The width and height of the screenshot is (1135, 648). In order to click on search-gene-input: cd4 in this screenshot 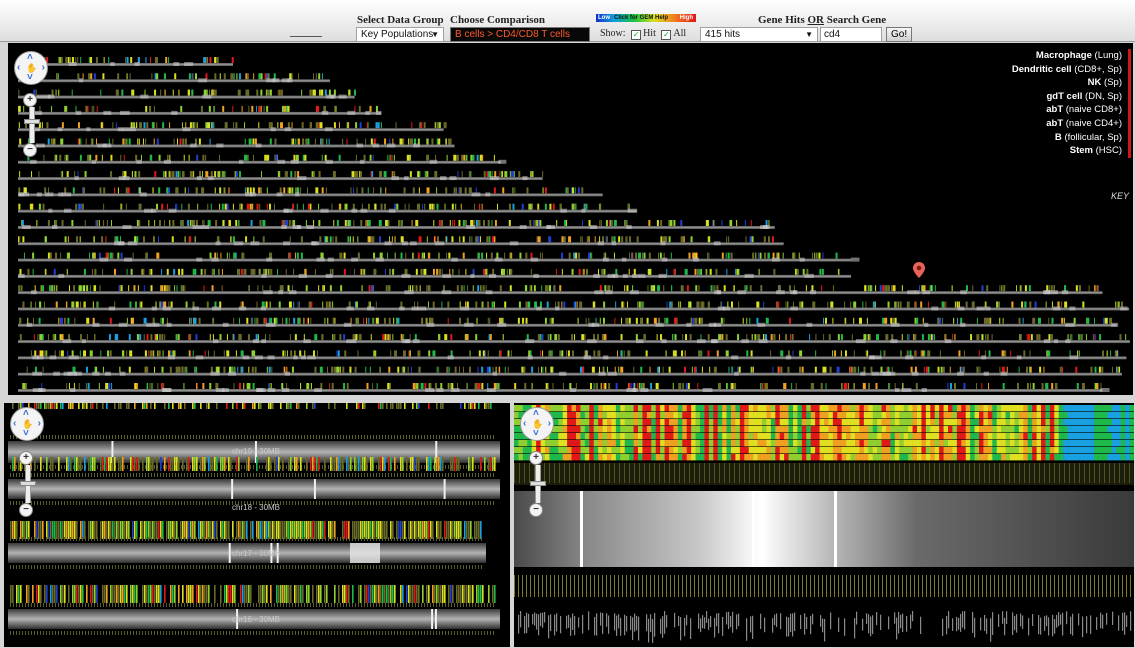, I will do `click(851, 34)`.